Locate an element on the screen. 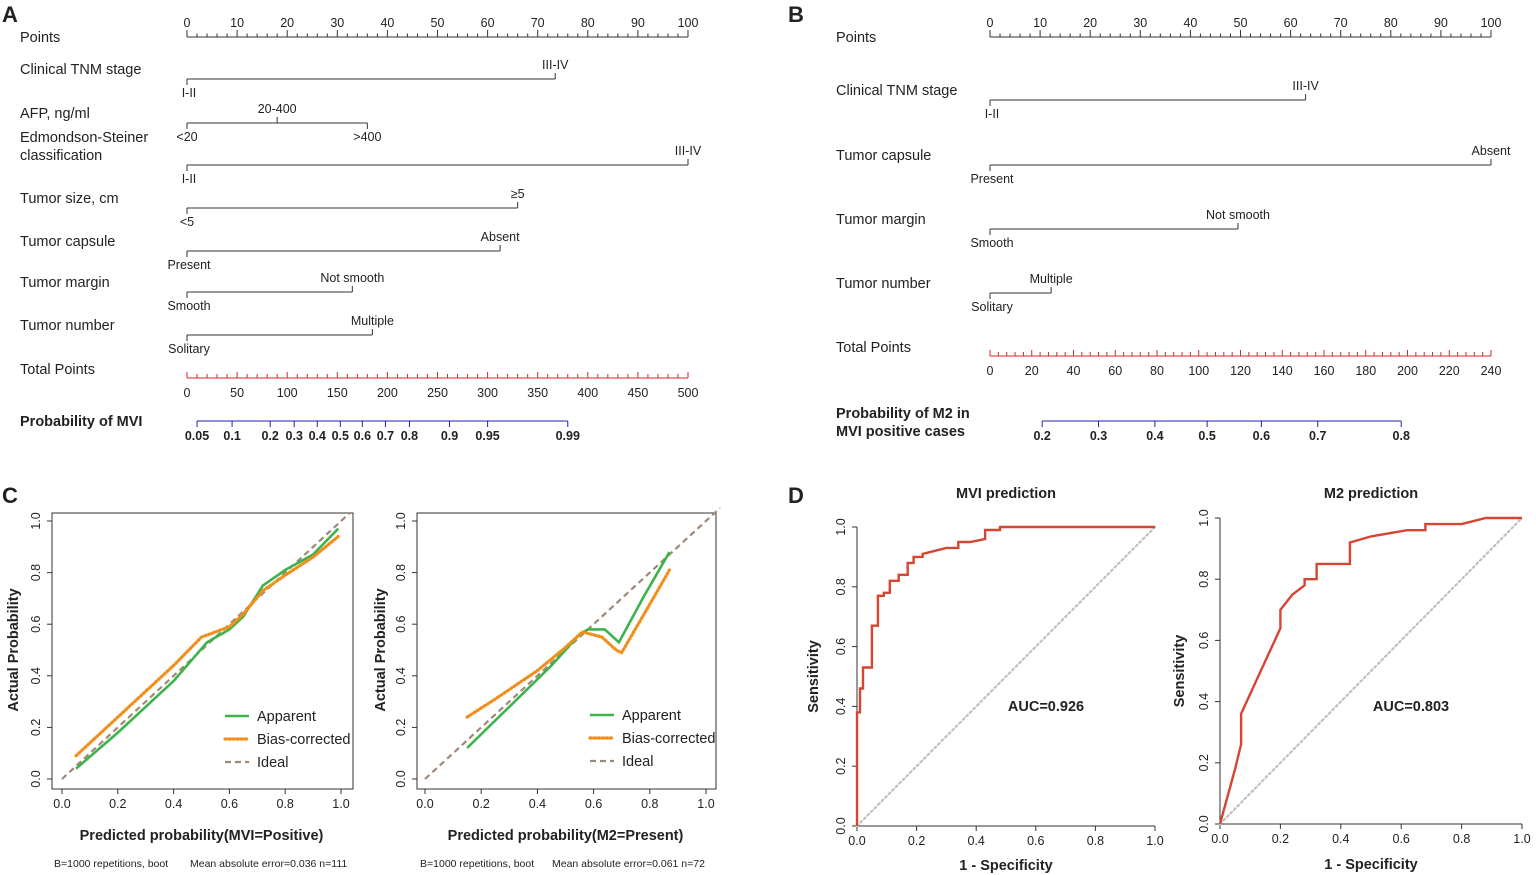 This screenshot has height=875, width=1536. total-tick-label: 0 is located at coordinates (187, 393).